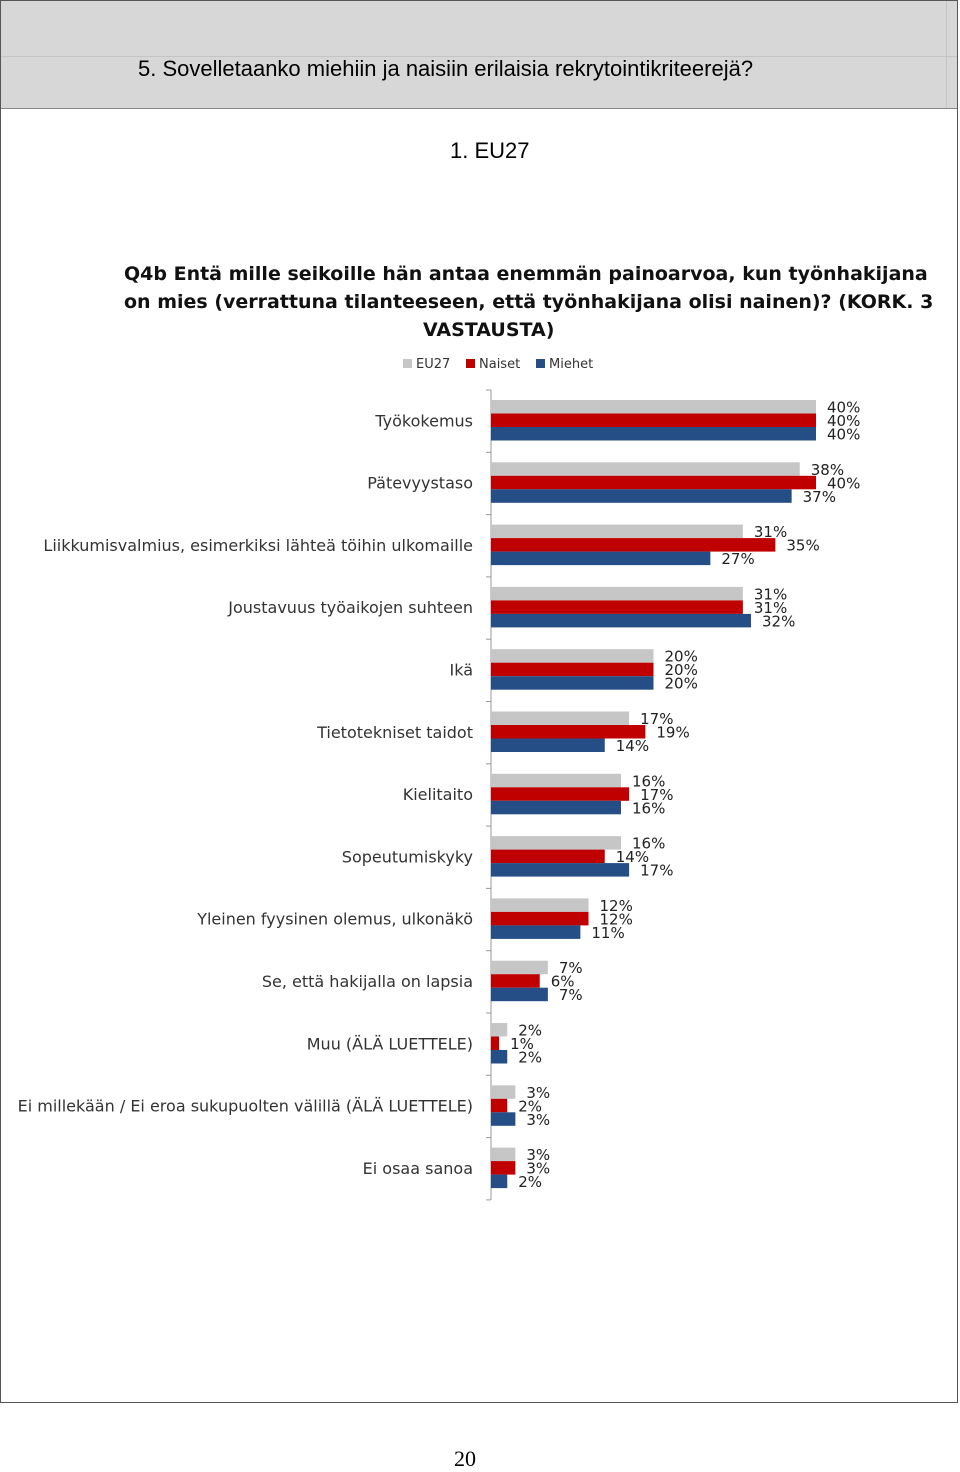 This screenshot has height=1472, width=960. Describe the element at coordinates (489, 795) in the screenshot. I see `chart-axis` at that location.